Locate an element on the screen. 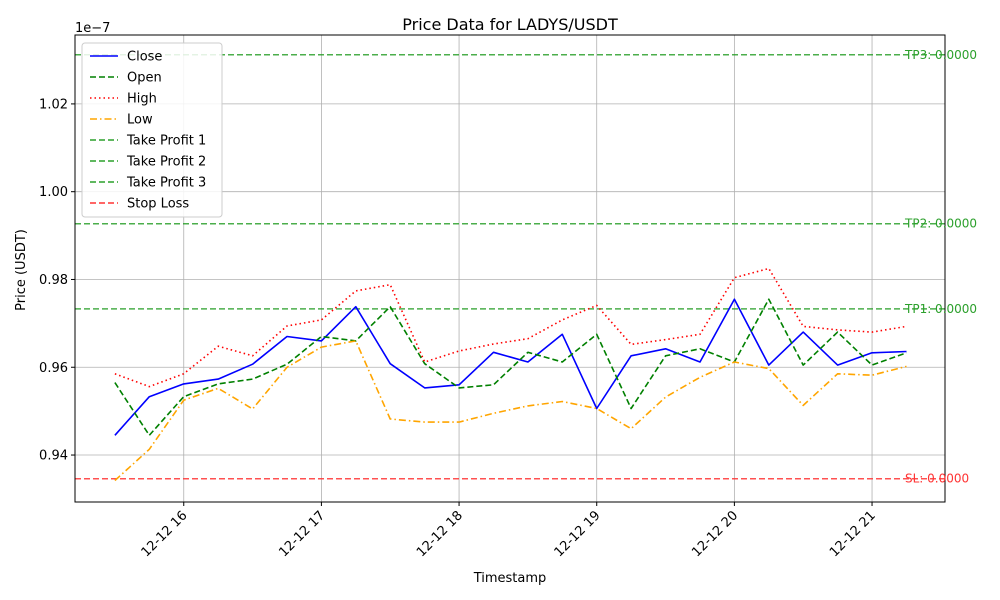  y-axis-ticks: 0.94 0.96 0.98 1.00 1.02 is located at coordinates (57, 280).